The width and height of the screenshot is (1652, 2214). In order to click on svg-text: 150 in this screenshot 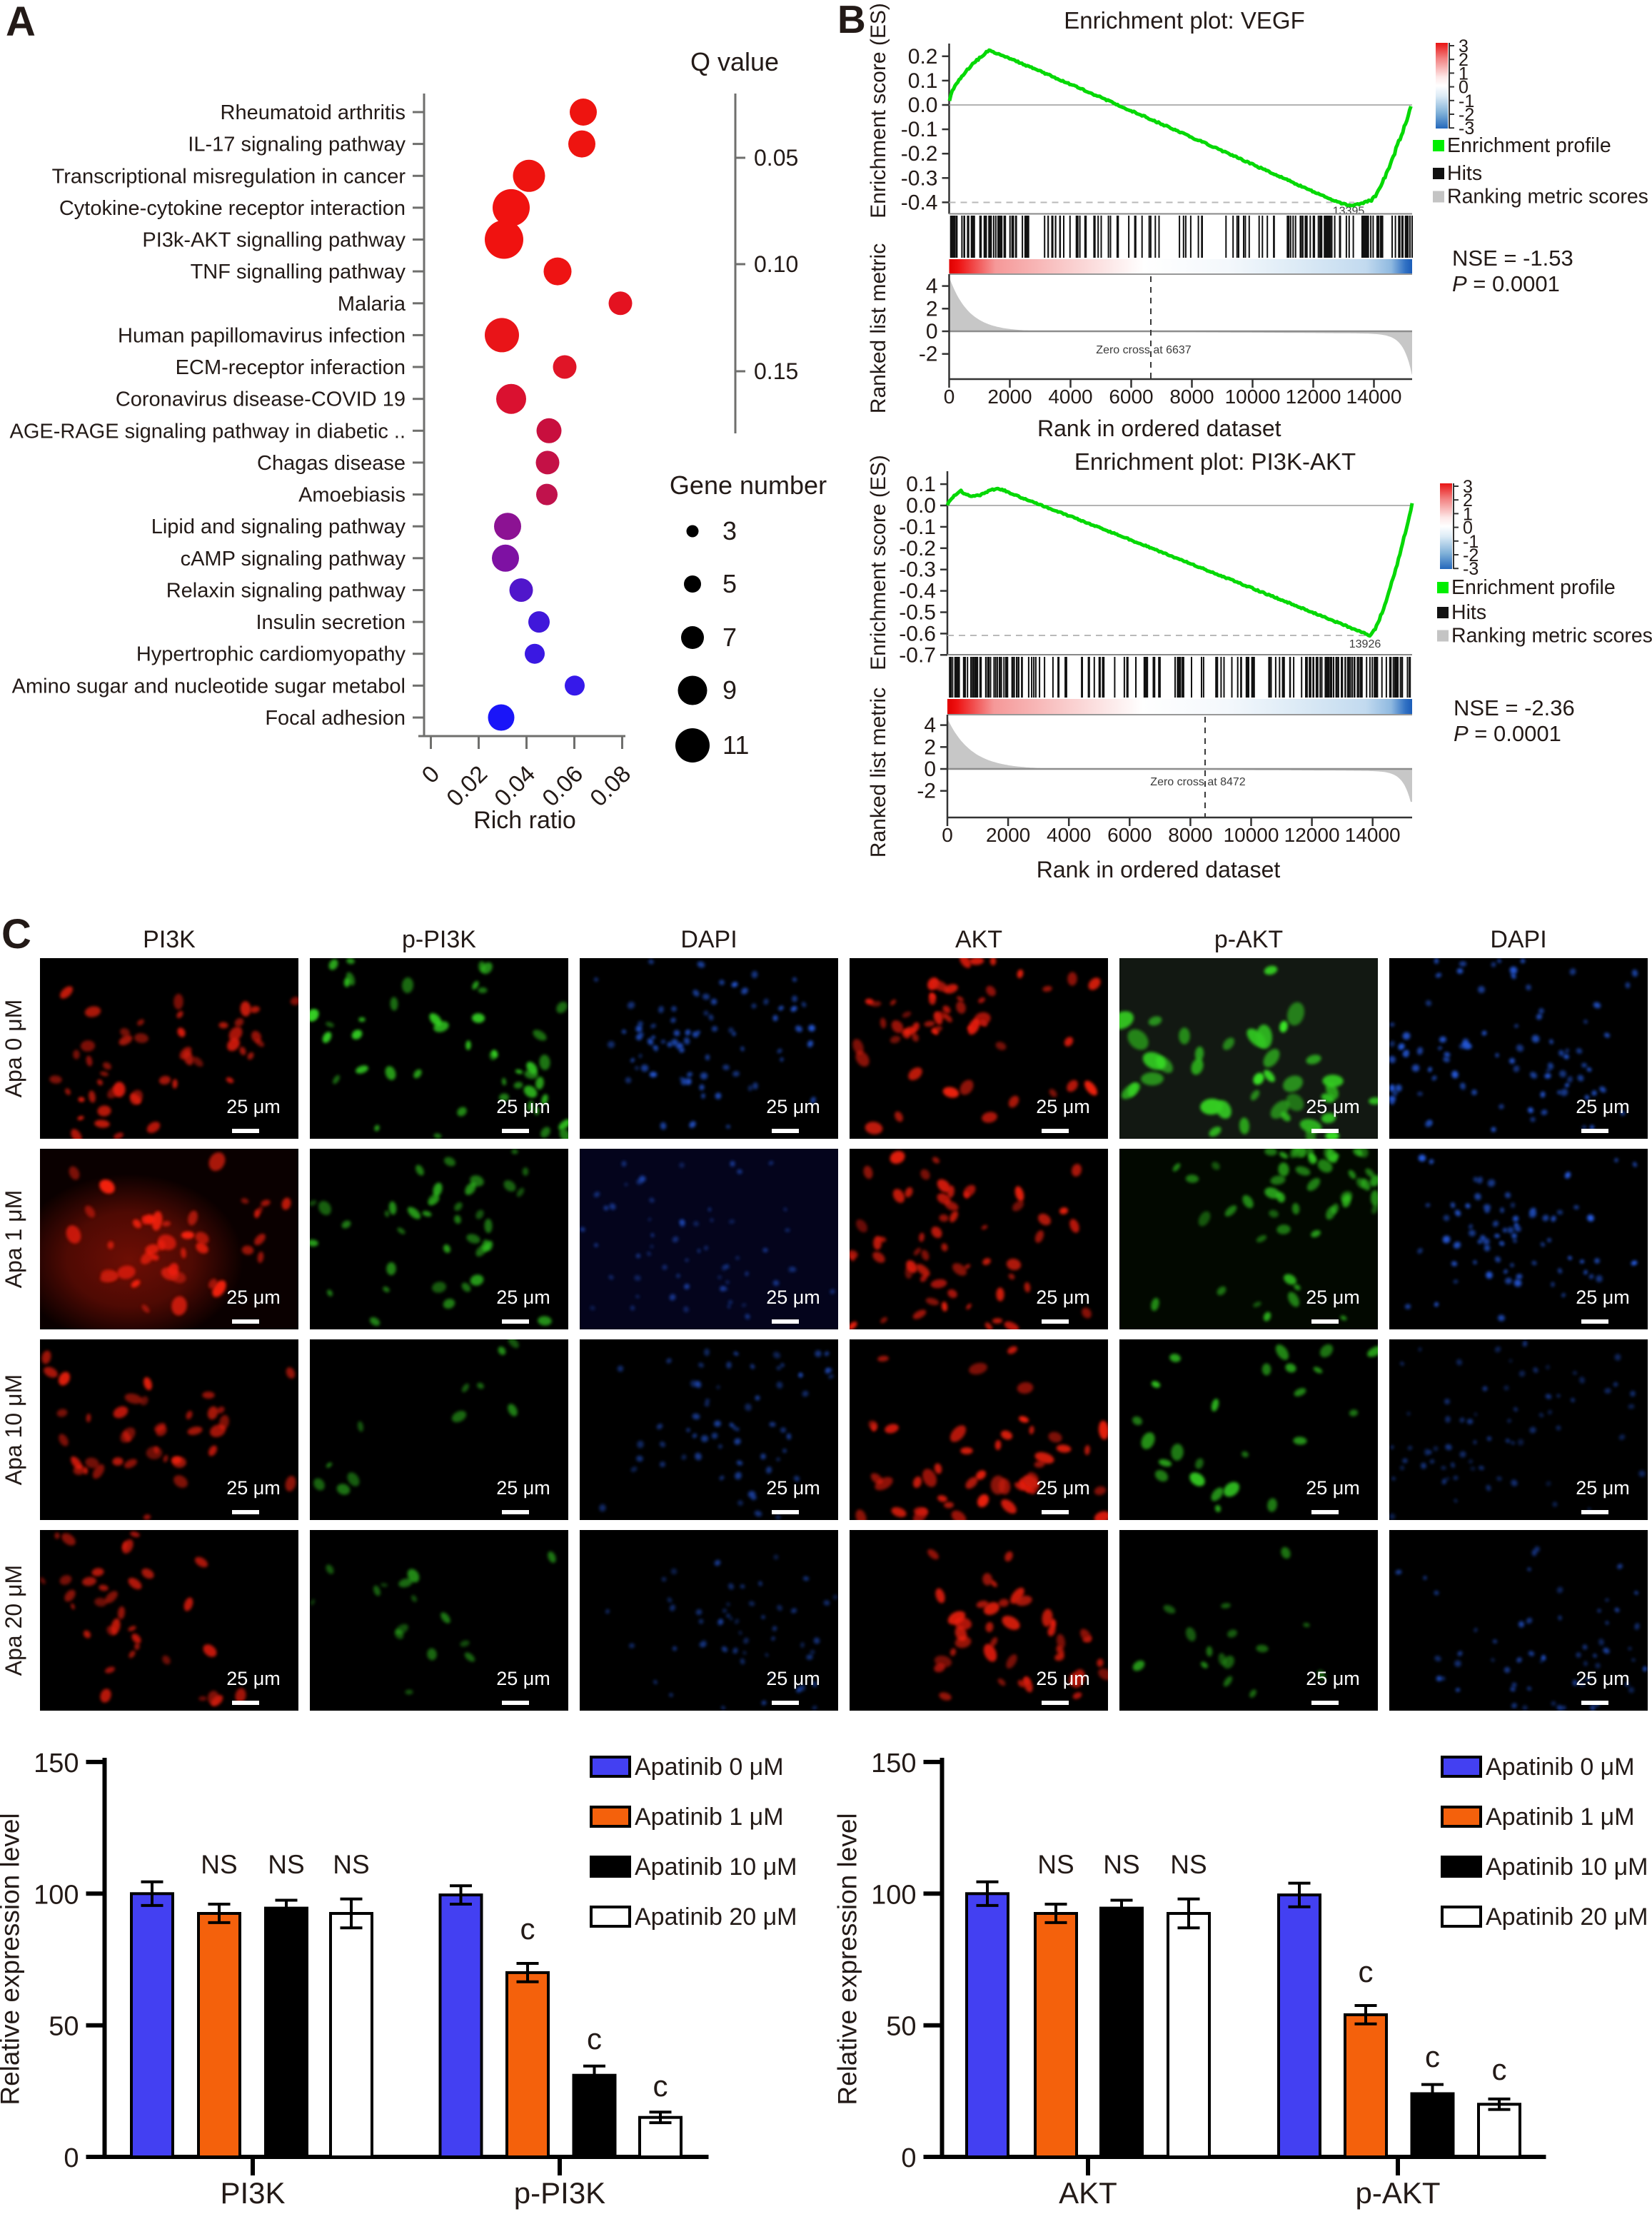, I will do `click(894, 1763)`.